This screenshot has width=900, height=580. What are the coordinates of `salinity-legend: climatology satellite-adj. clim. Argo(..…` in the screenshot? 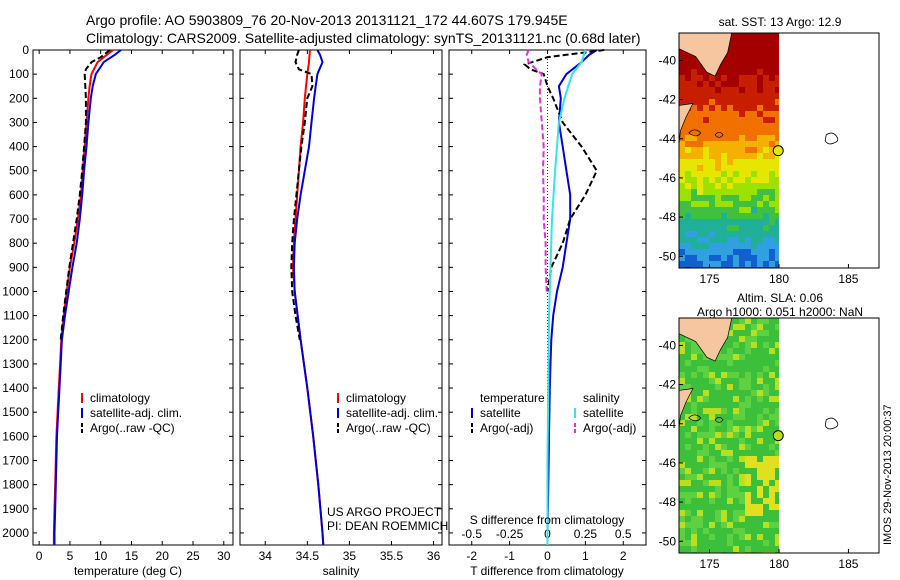 It's located at (387, 413).